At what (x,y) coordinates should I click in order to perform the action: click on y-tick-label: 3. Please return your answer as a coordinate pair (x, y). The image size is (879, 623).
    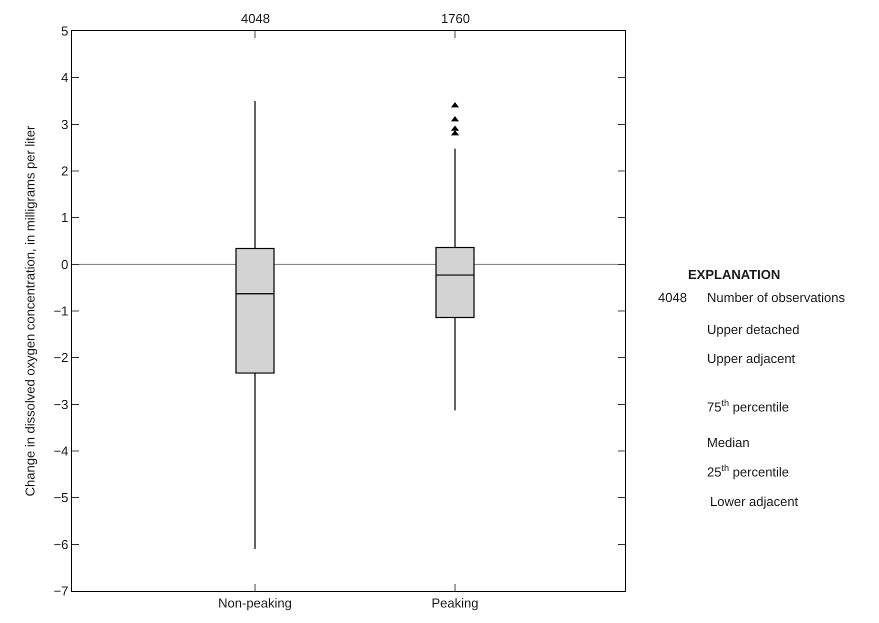
    Looking at the image, I should click on (64, 124).